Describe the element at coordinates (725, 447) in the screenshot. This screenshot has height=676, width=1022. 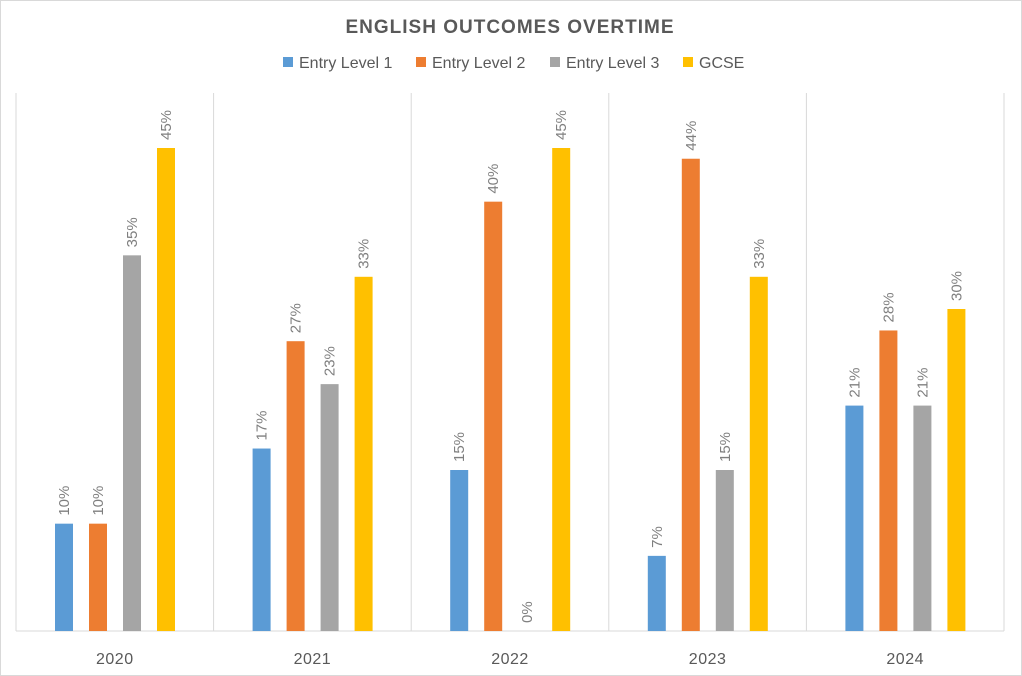
I see `data-label-2023-3: 15%` at that location.